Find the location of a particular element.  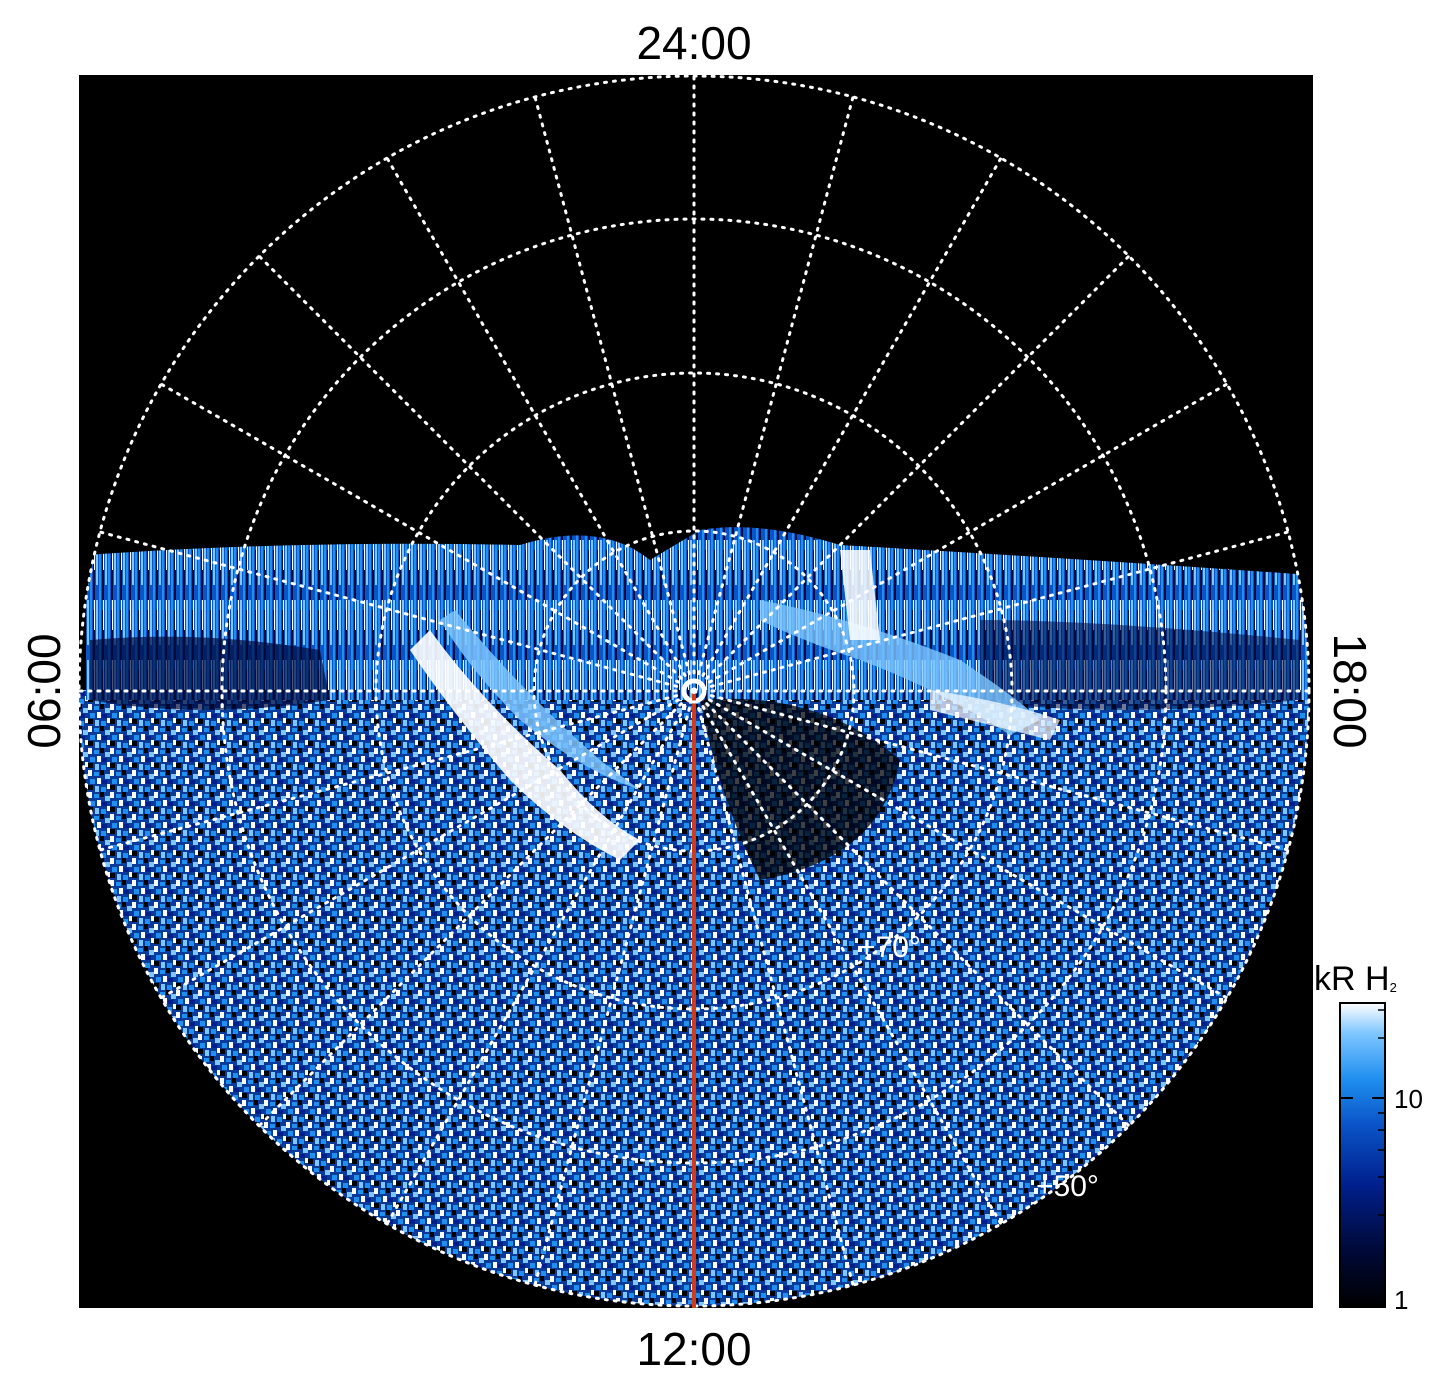

colorbar-title-subscript: 2 is located at coordinates (1393, 987).